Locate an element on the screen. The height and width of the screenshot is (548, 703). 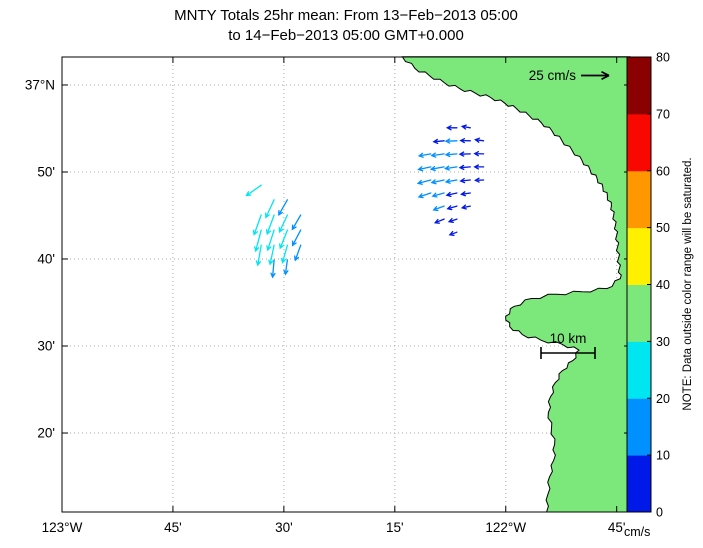
svg-text: 123°W is located at coordinates (62, 527).